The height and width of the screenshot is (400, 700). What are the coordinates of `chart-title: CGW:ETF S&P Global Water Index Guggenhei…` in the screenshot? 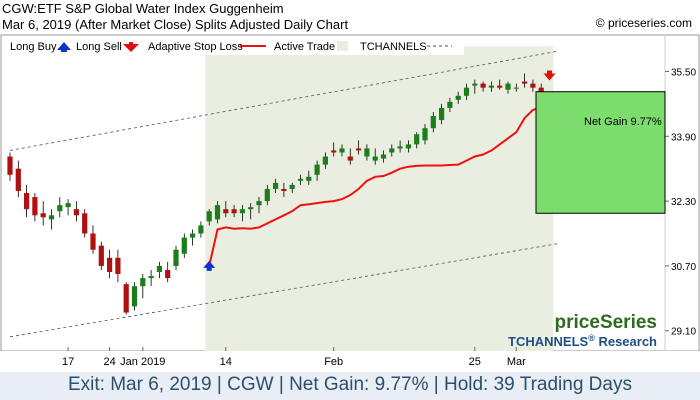 It's located at (143, 8).